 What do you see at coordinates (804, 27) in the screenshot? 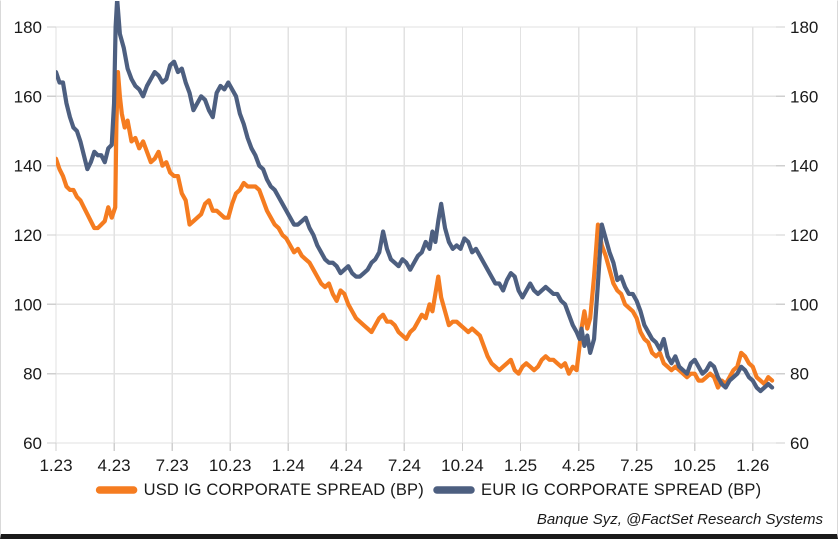
I see `y-axis-label-right: 180` at bounding box center [804, 27].